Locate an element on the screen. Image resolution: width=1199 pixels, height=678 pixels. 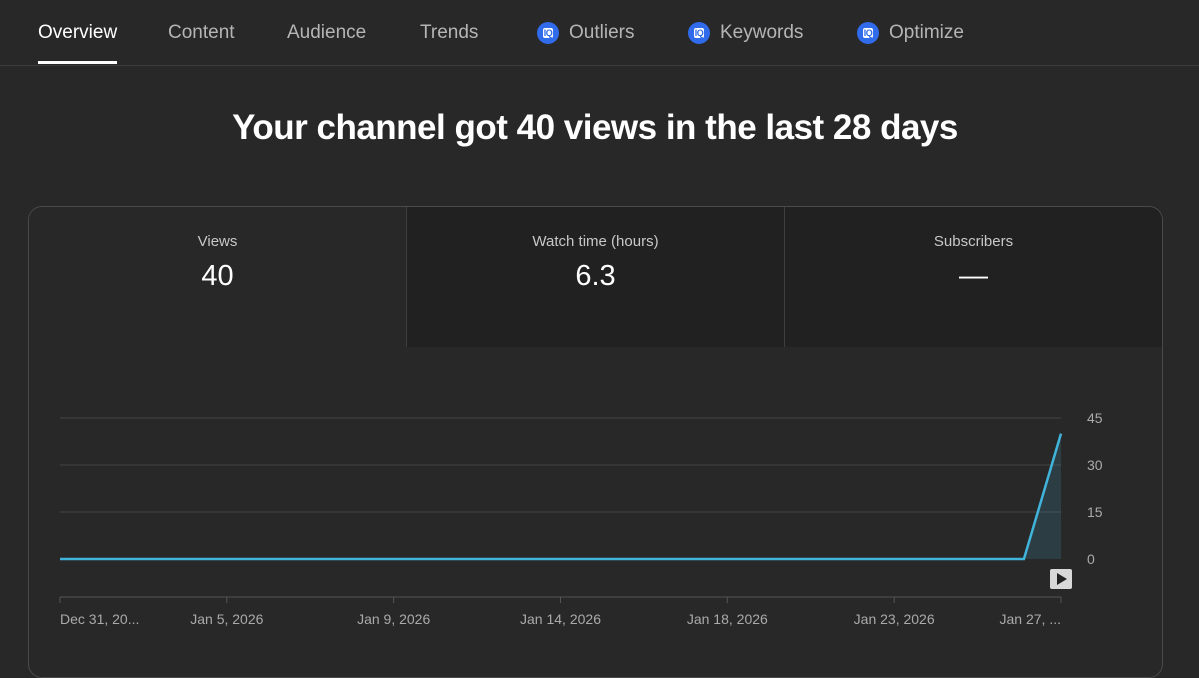
metric-label: Watch time (hours) is located at coordinates (595, 241).